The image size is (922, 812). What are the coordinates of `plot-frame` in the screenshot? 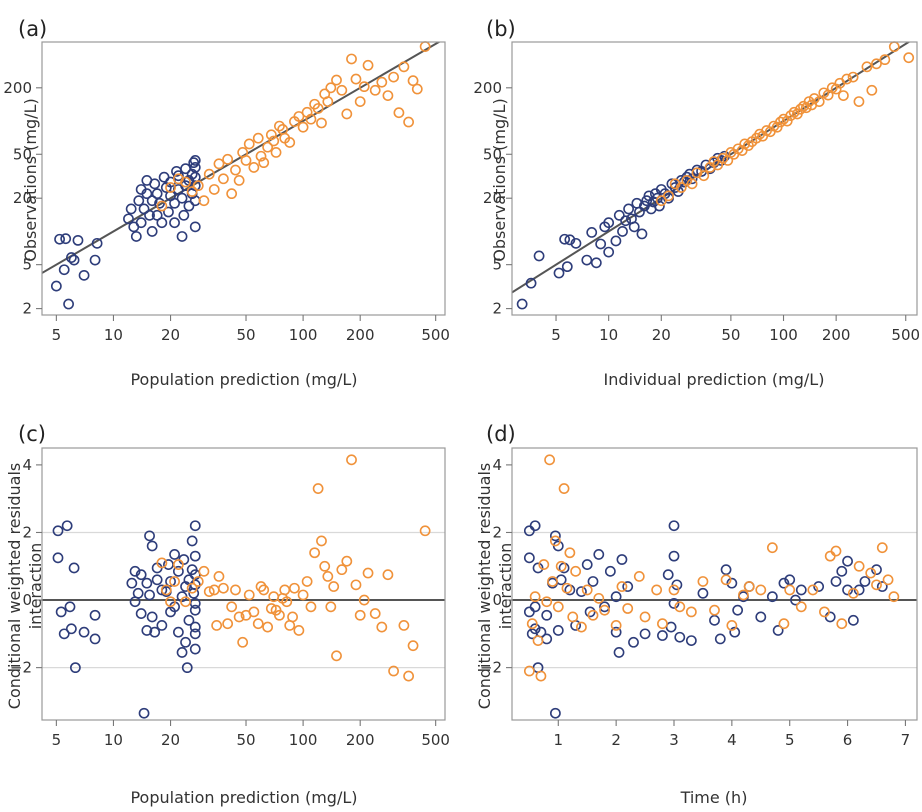 It's located at (714, 178).